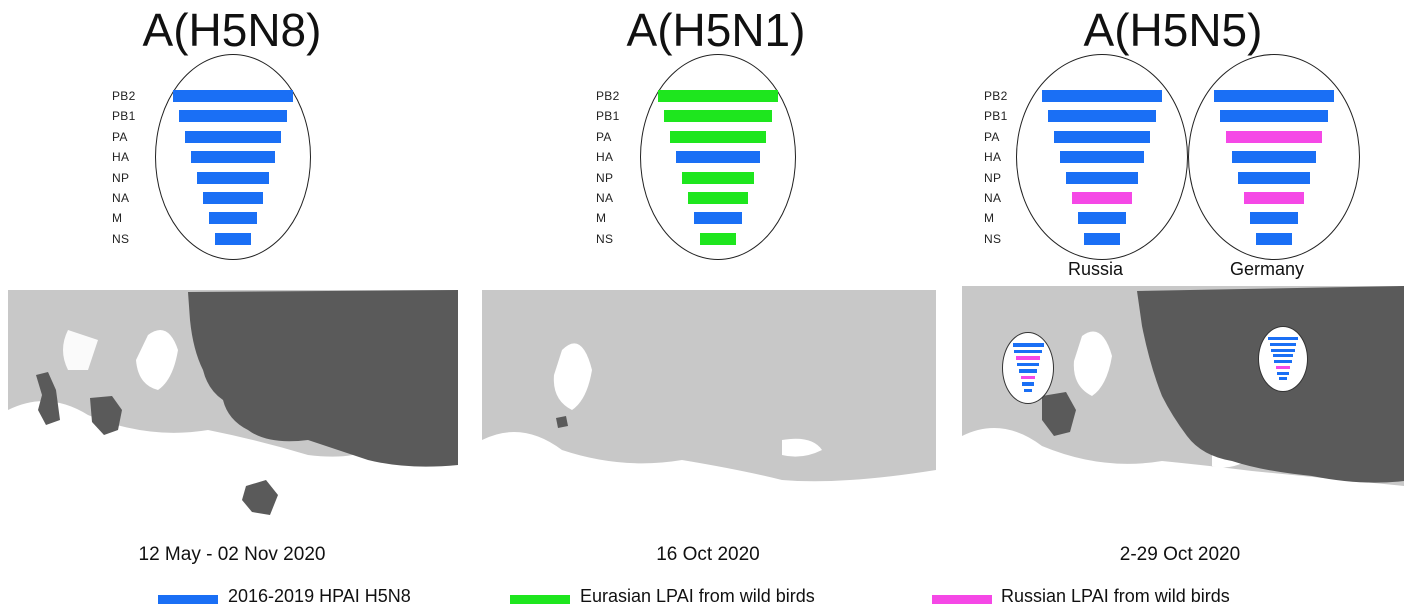  What do you see at coordinates (319, 596) in the screenshot?
I see `legend-label-hpai: 2016-2019 HPAI H5N8` at bounding box center [319, 596].